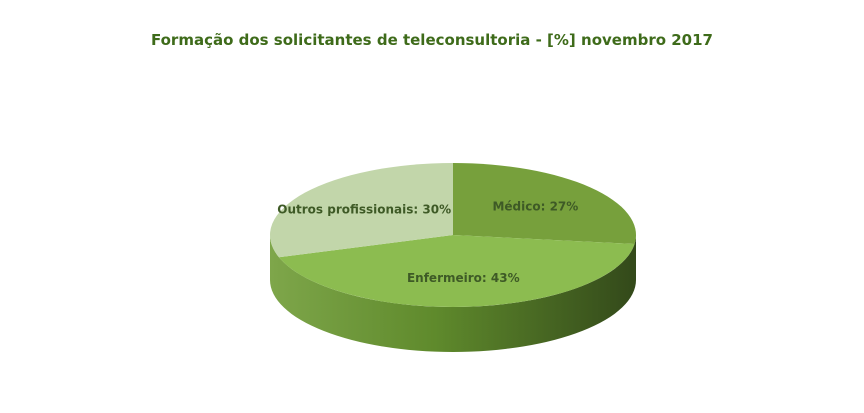 The width and height of the screenshot is (864, 413). I want to click on pie-slice-enfermeiro, so click(456, 271).